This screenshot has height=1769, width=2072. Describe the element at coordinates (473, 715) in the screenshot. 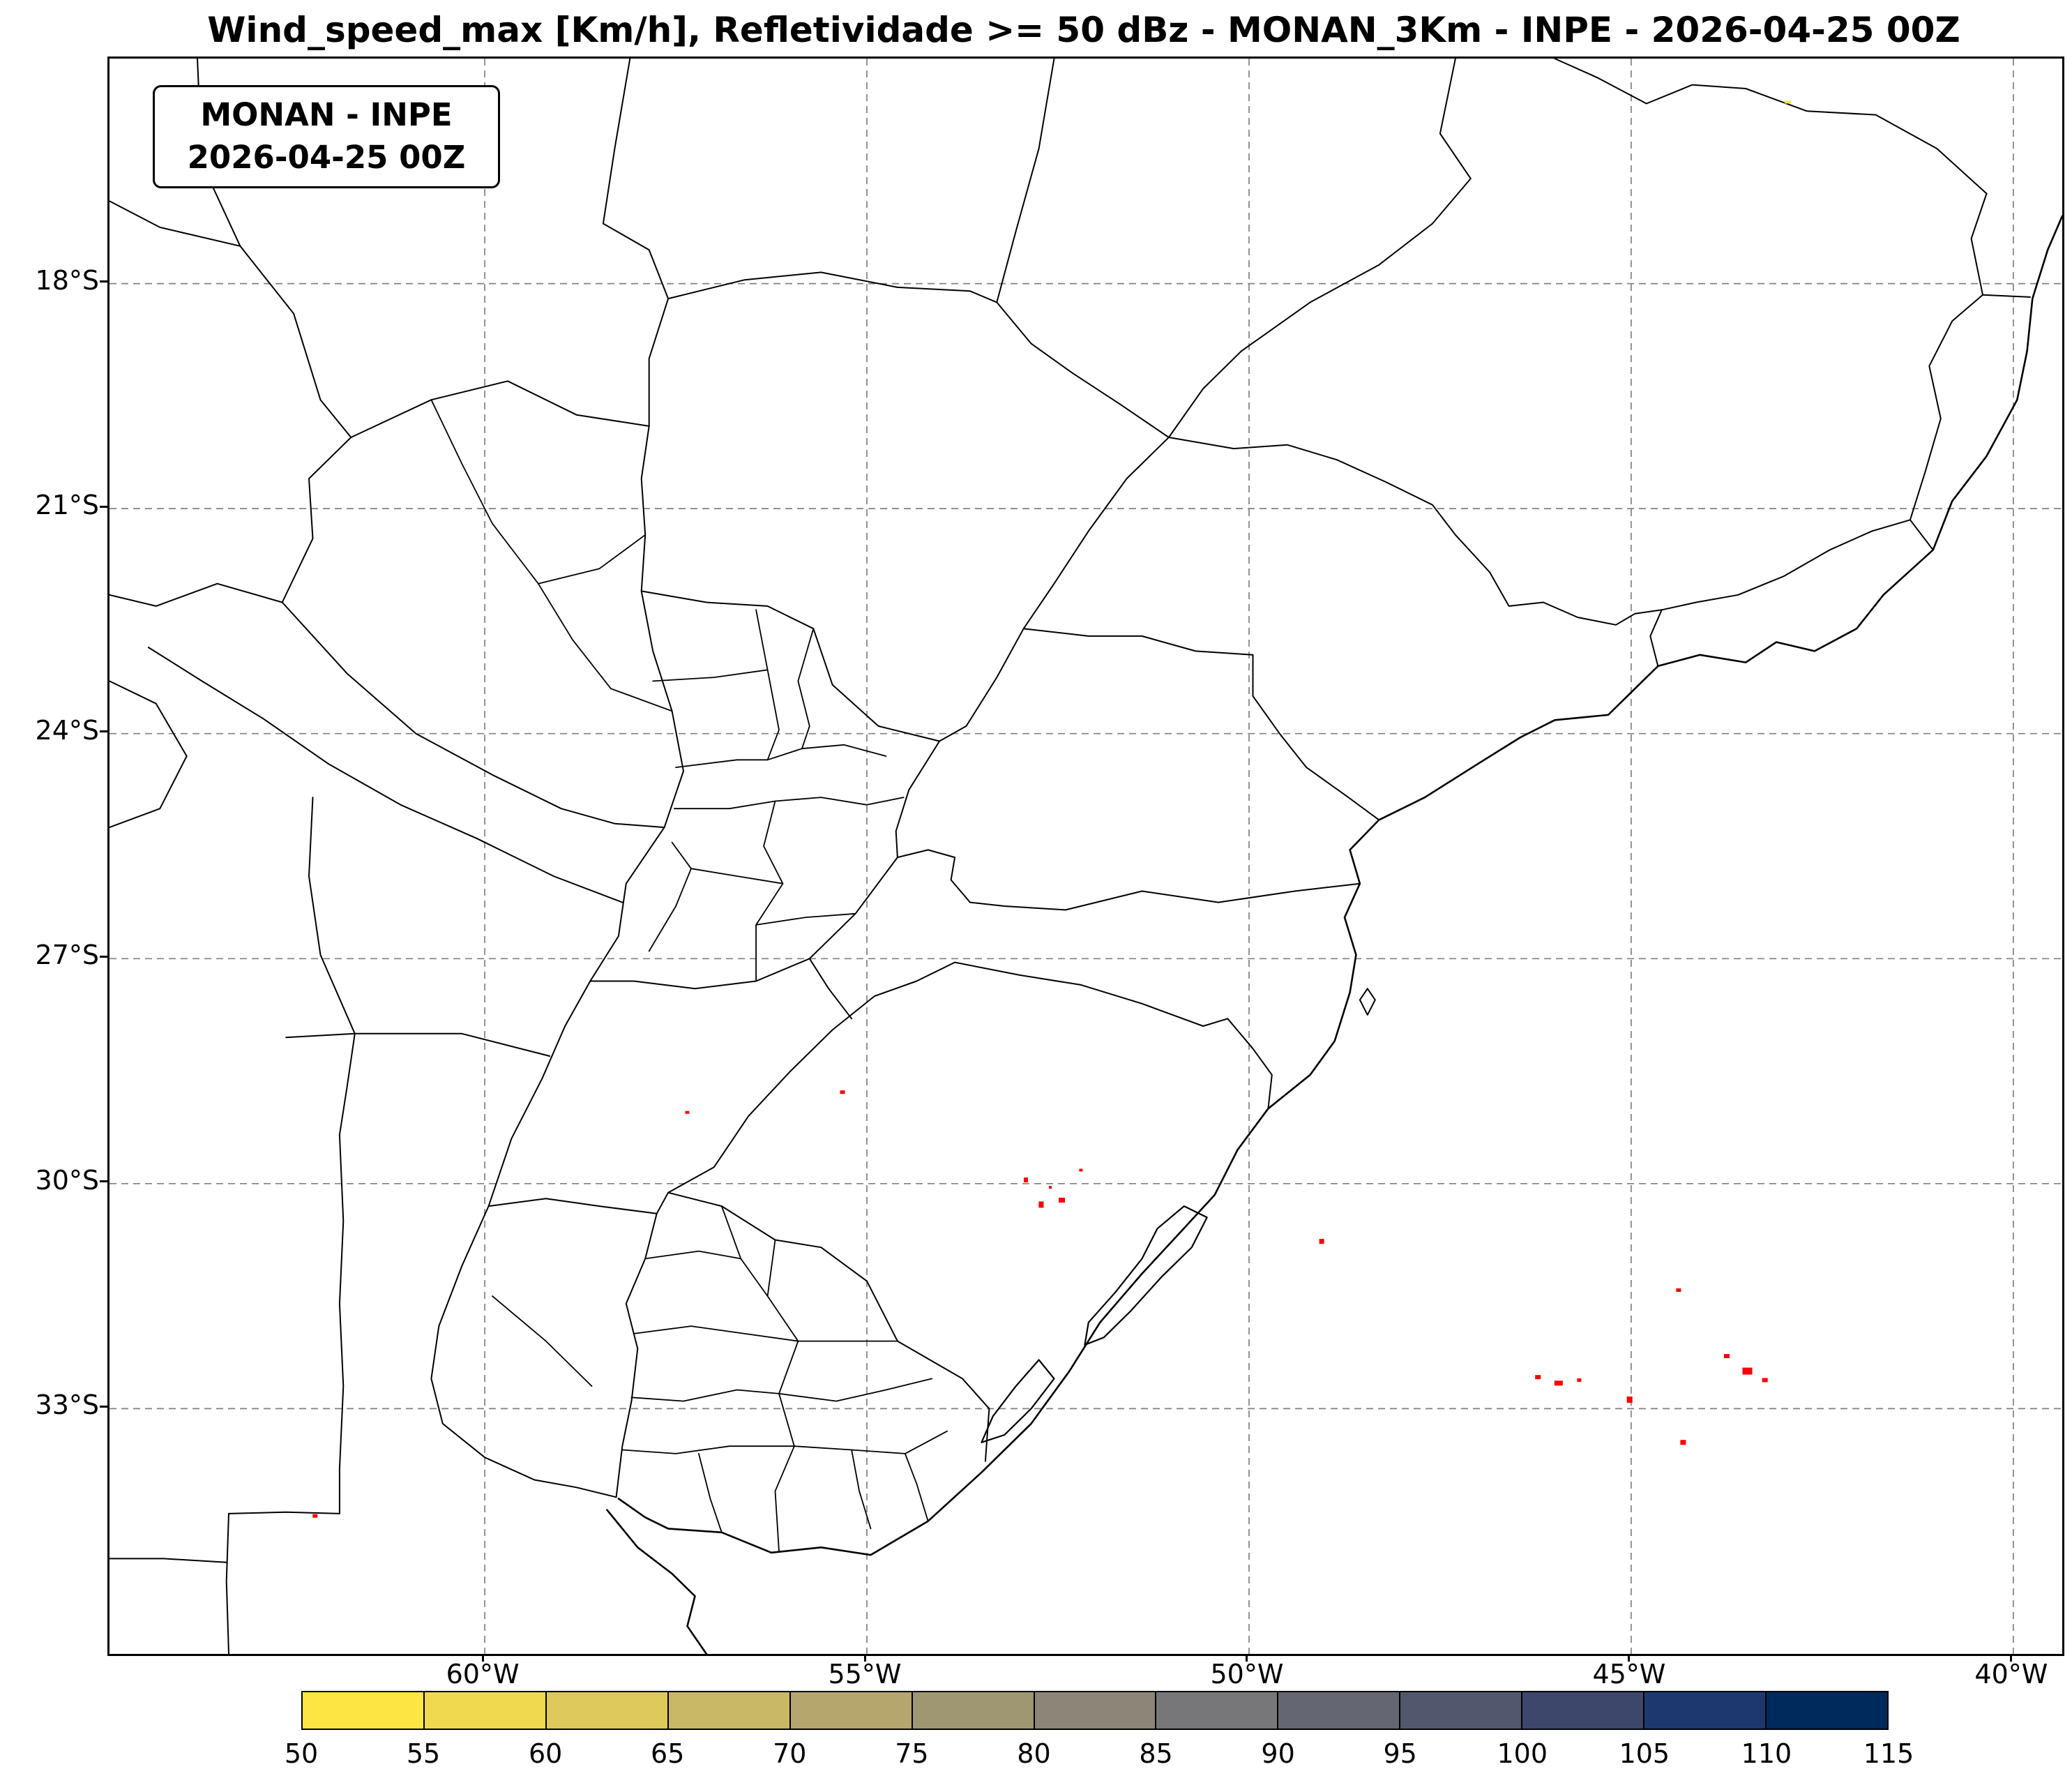

I see `border-argentina-paraguay` at that location.